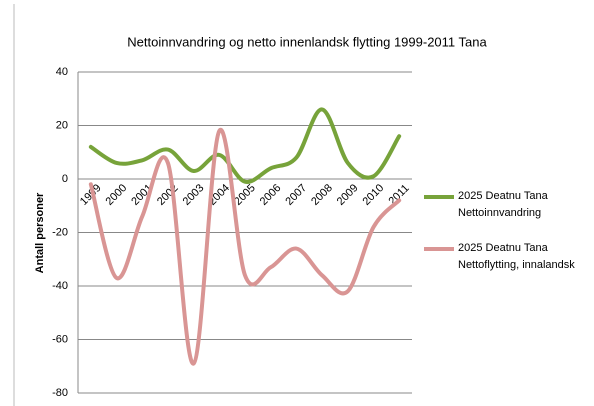 This screenshot has width=594, height=406. Describe the element at coordinates (40, 232) in the screenshot. I see `y-axis-label: Antall personer` at that location.